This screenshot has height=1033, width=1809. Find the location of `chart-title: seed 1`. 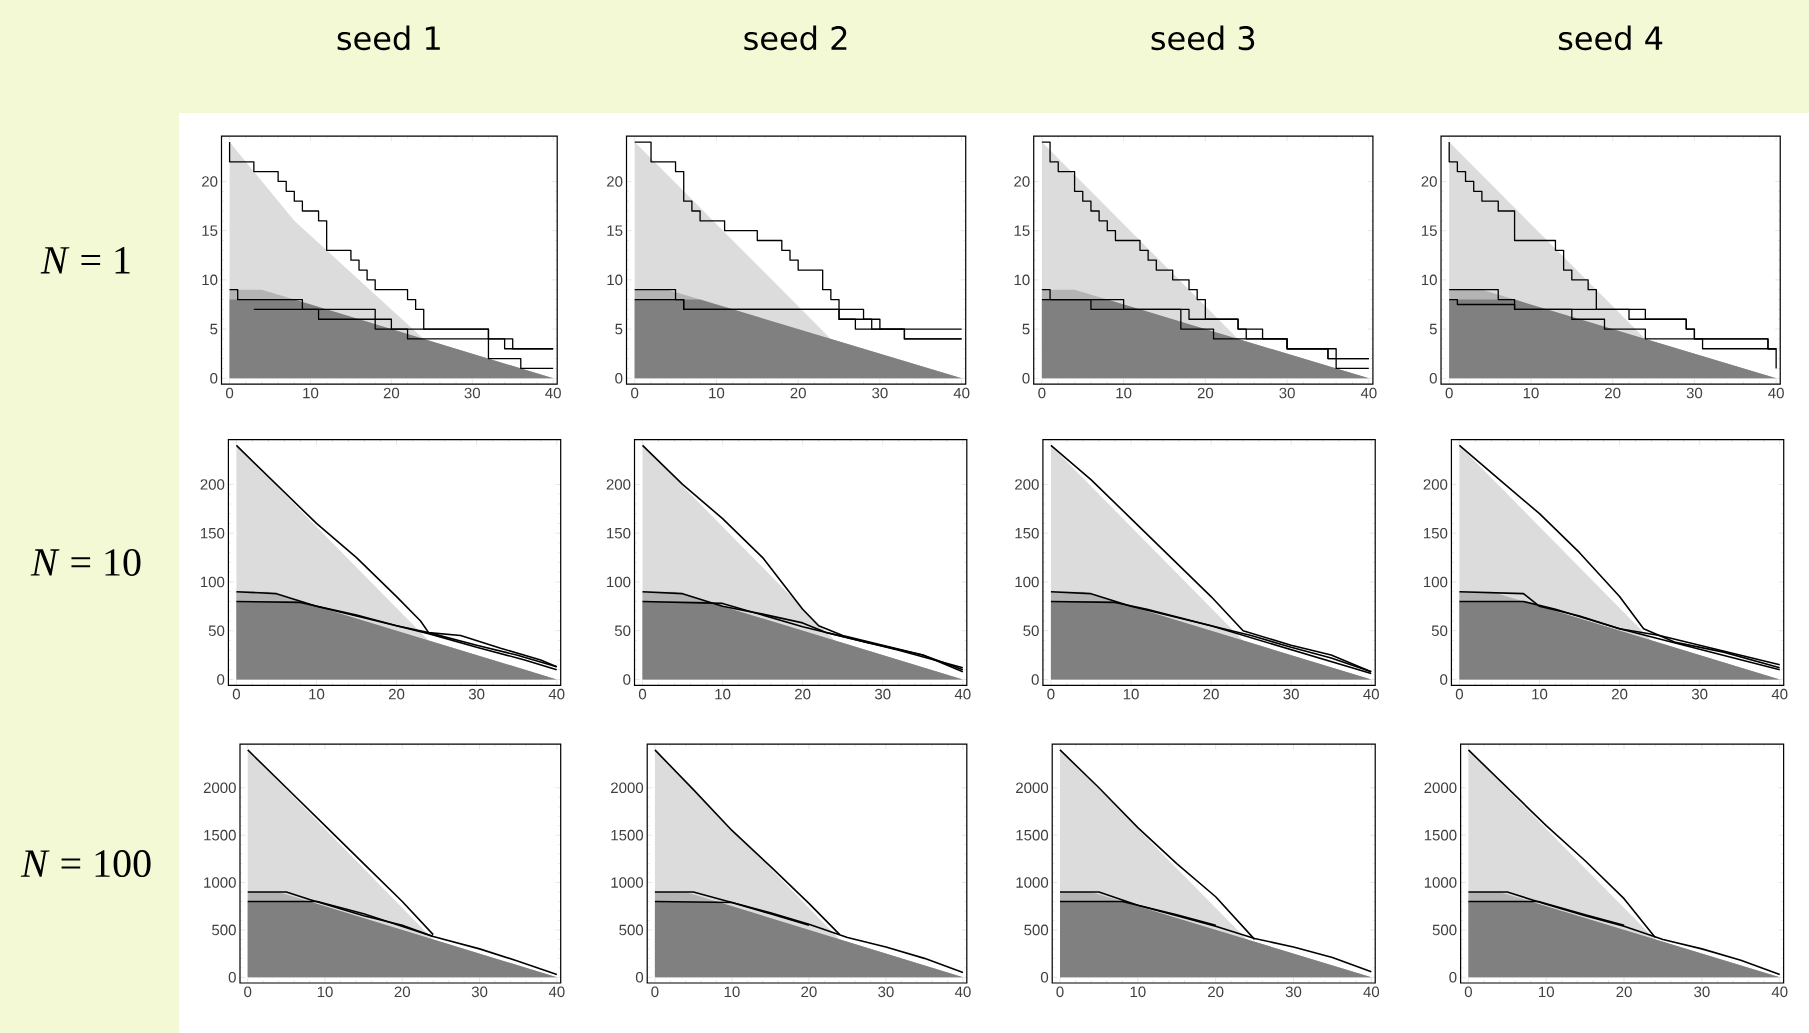

chart-title: seed 1 is located at coordinates (388, 38).